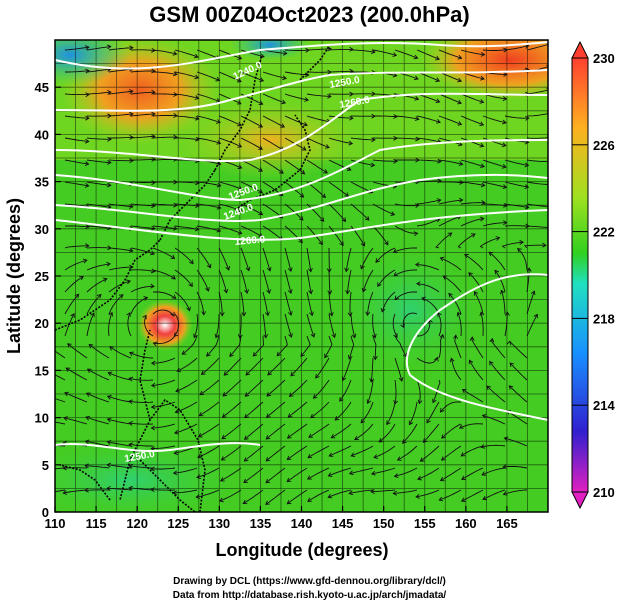 The image size is (619, 605). Describe the element at coordinates (604, 58) in the screenshot. I see `colorbar-tick-label: 230` at that location.